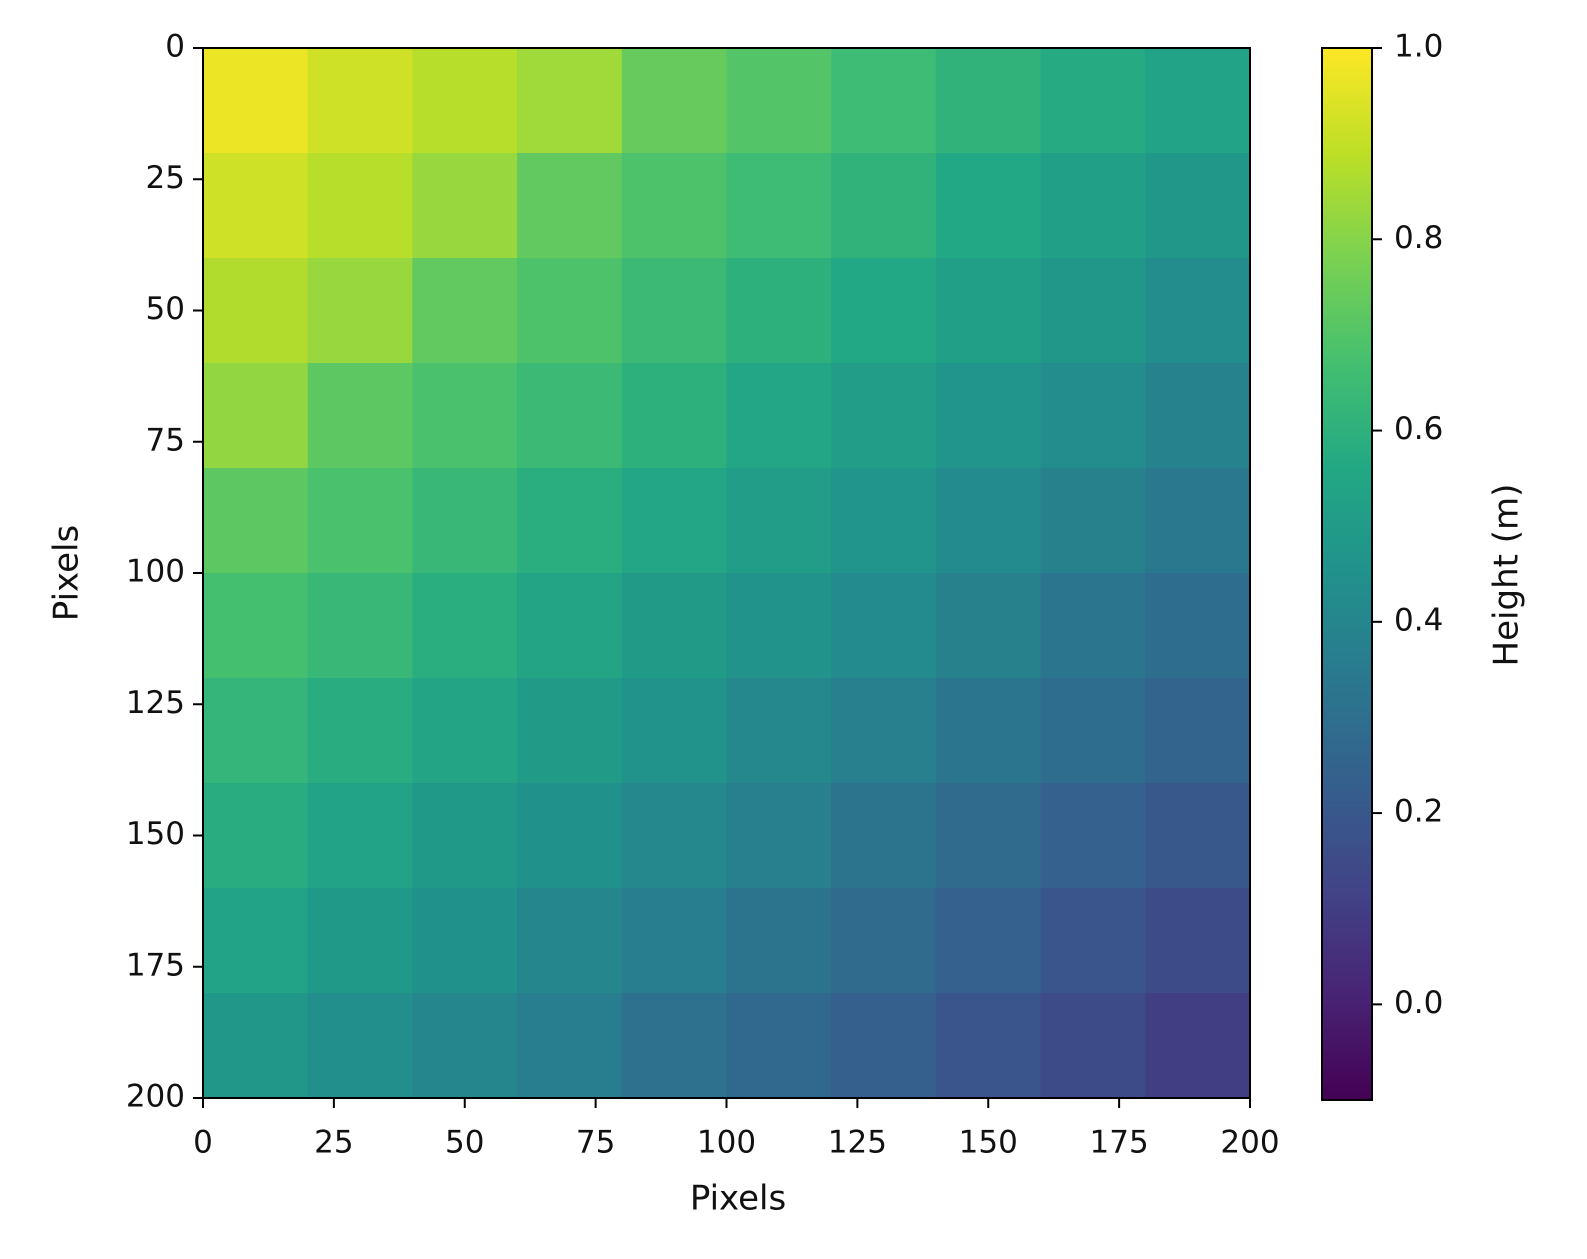 Image resolution: width=1587 pixels, height=1259 pixels. I want to click on x-tick-label: 125, so click(857, 1143).